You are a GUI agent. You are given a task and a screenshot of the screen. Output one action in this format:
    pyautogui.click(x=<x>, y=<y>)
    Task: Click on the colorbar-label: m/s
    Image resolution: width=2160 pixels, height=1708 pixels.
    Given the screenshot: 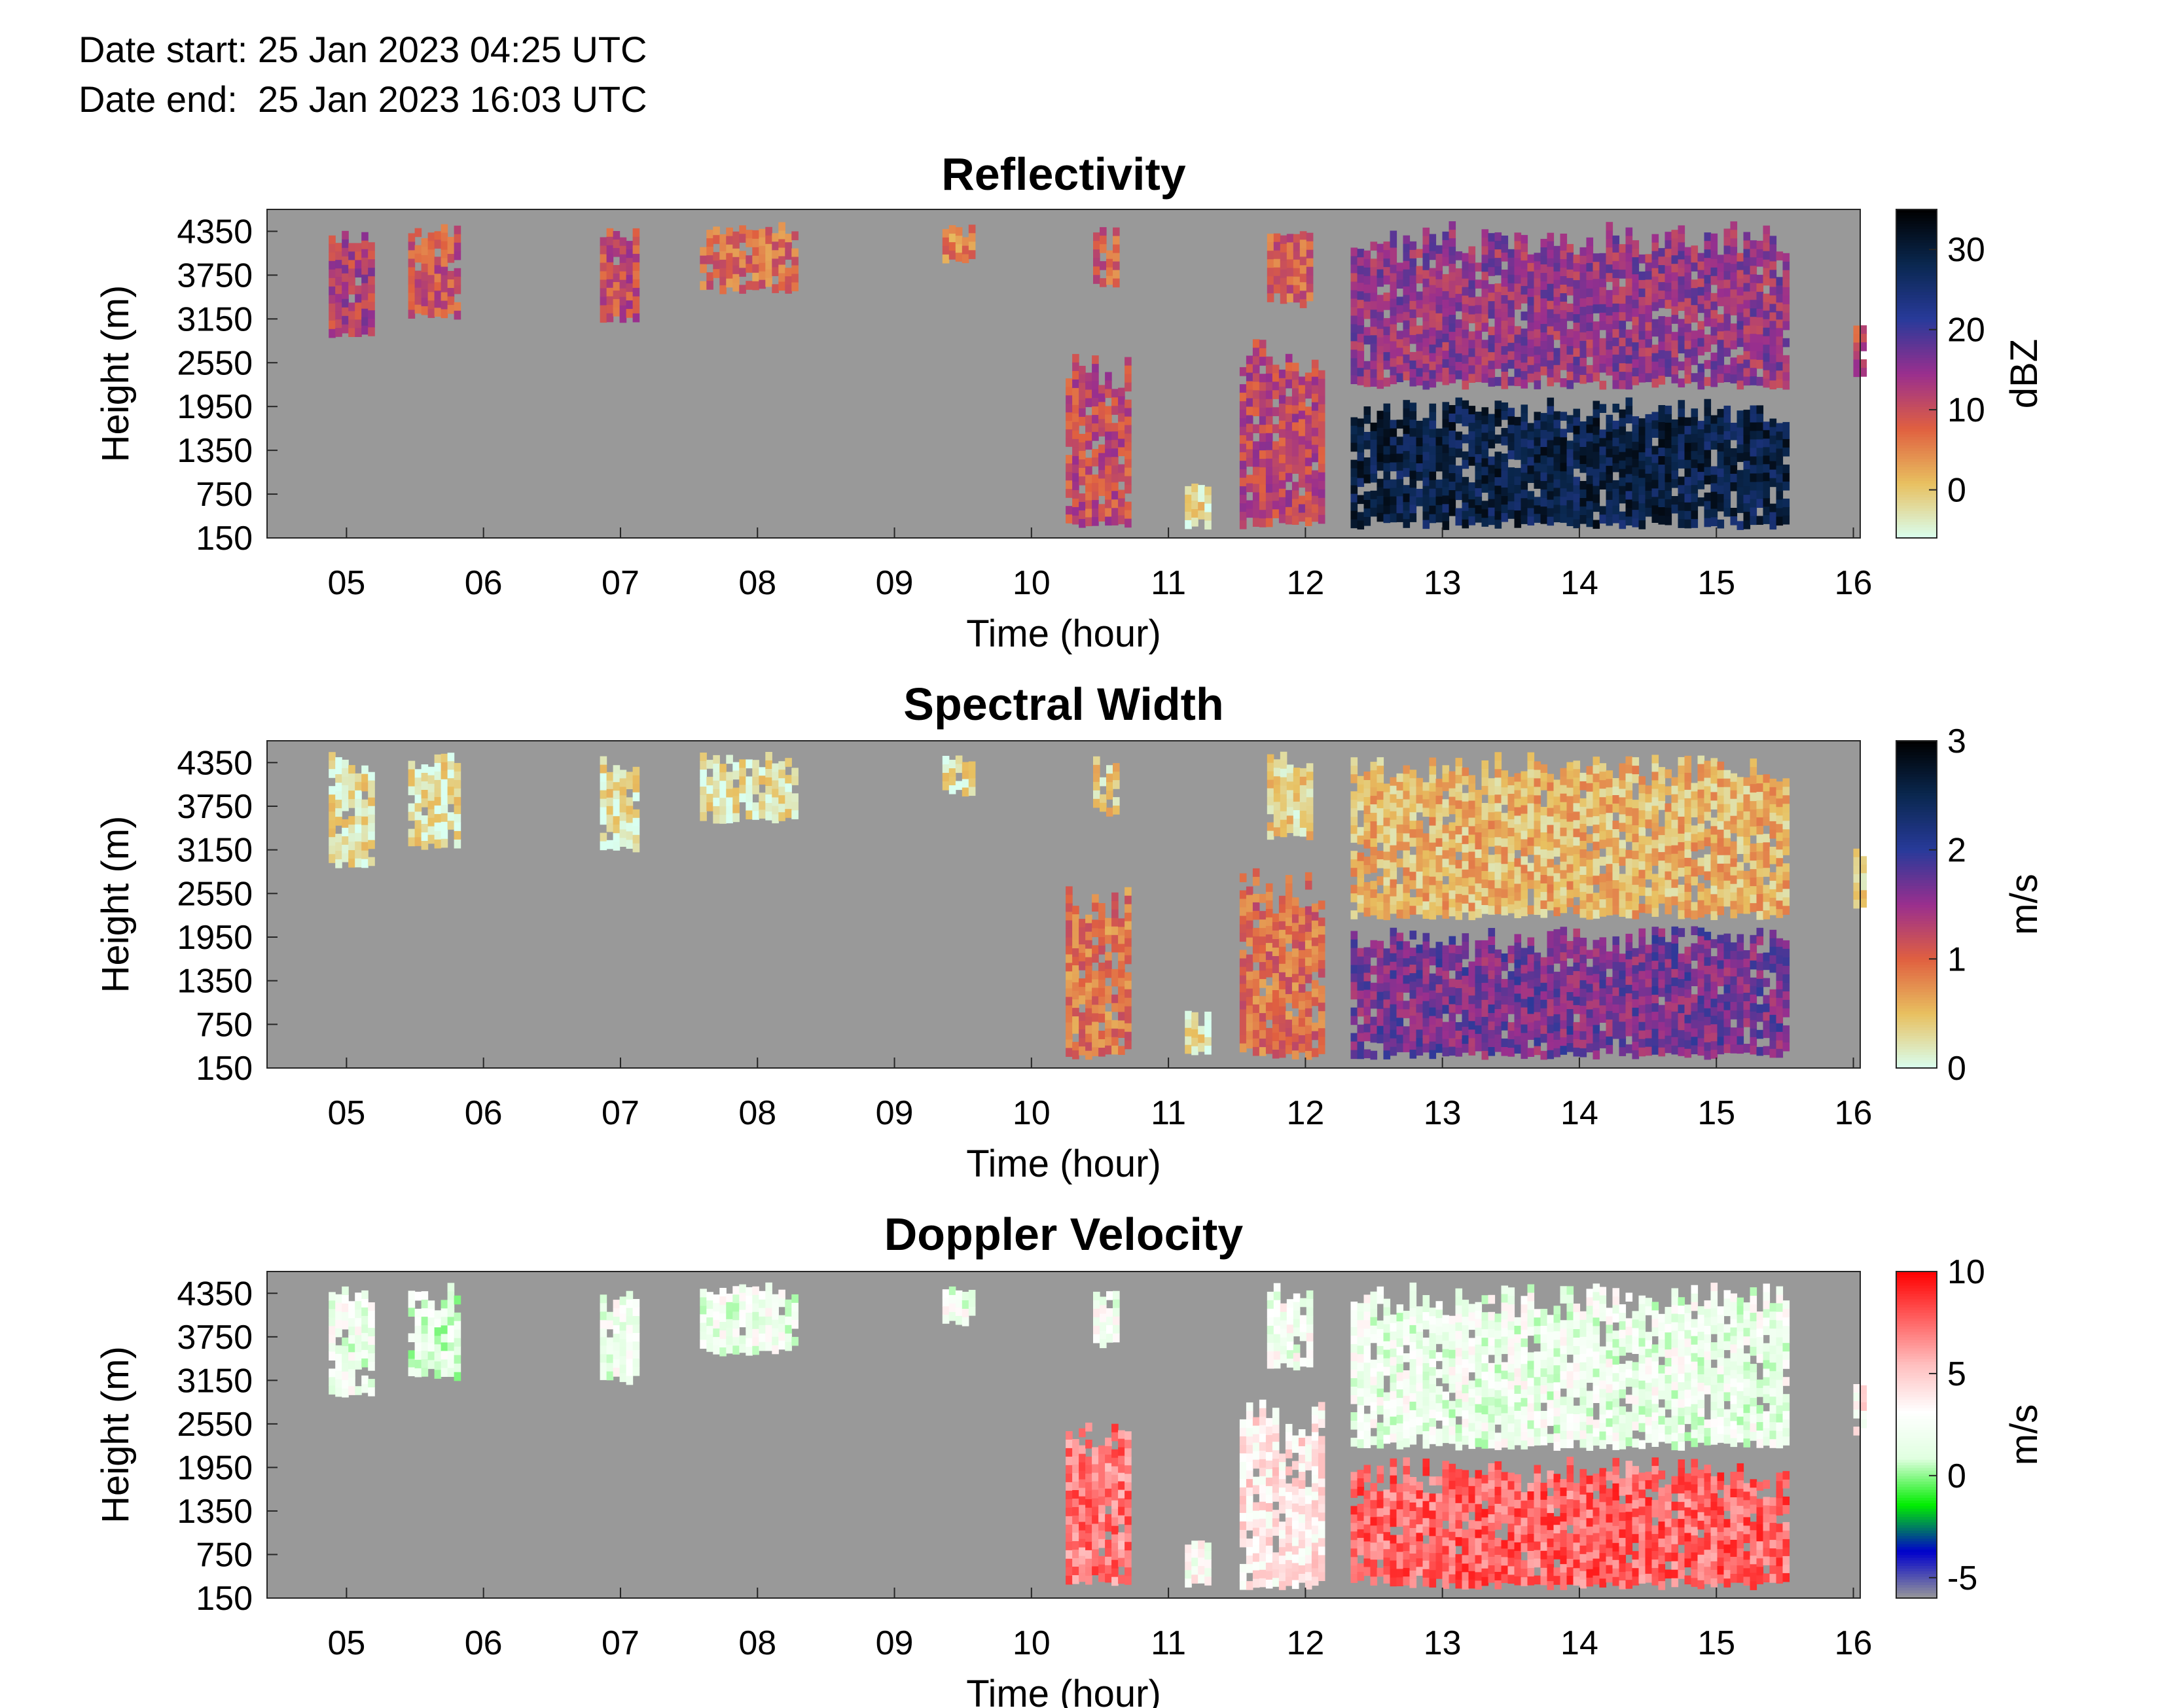 What is the action you would take?
    pyautogui.click(x=2024, y=904)
    